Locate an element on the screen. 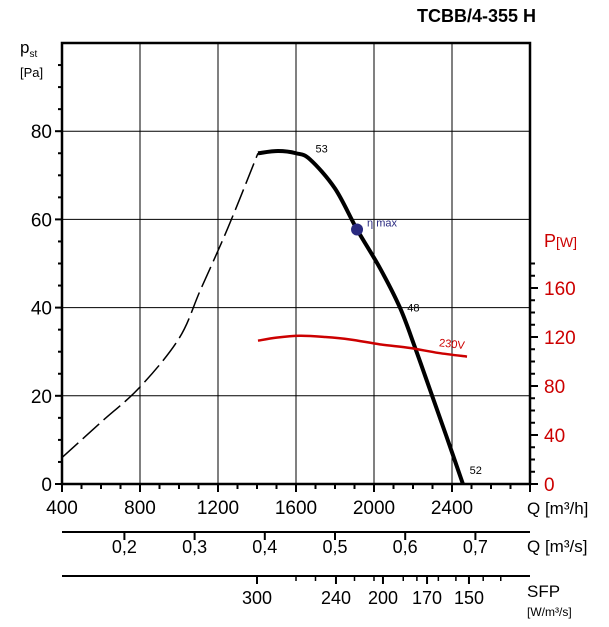  eta-max-label: η max is located at coordinates (382, 224).